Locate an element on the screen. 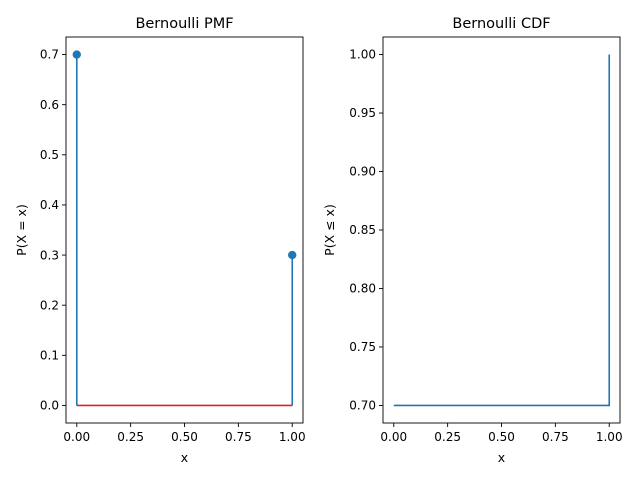  pmf-y-tick-label: 0.6 is located at coordinates (49, 105).